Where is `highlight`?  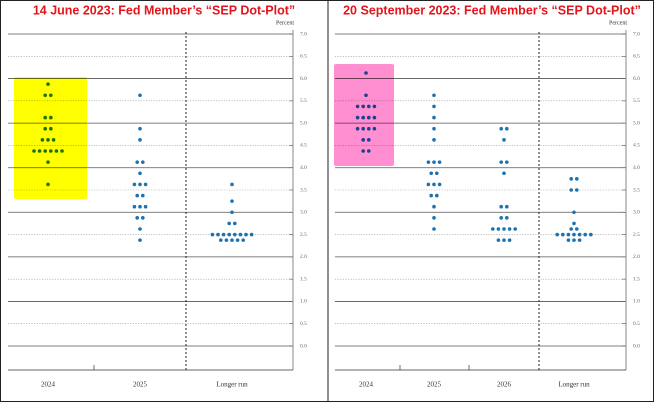 highlight is located at coordinates (50, 138).